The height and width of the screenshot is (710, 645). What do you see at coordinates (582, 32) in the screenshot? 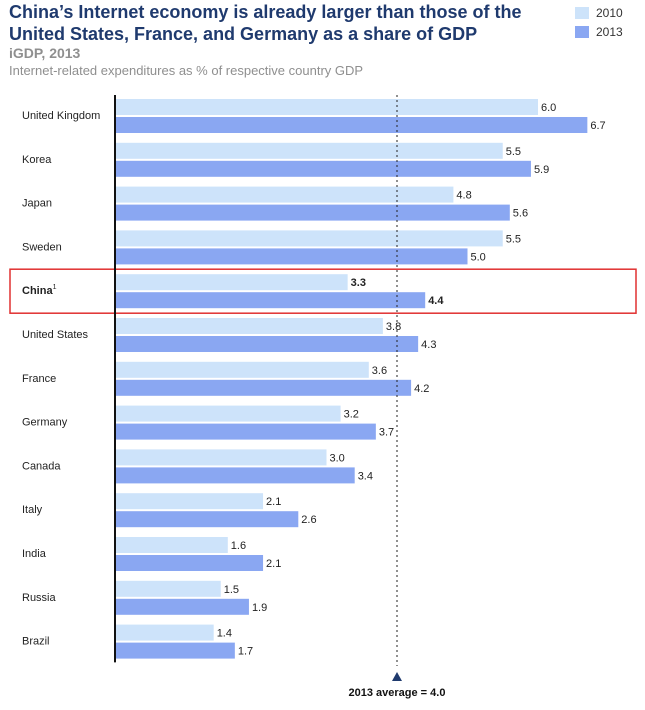
I see `legend-swatch-2013` at bounding box center [582, 32].